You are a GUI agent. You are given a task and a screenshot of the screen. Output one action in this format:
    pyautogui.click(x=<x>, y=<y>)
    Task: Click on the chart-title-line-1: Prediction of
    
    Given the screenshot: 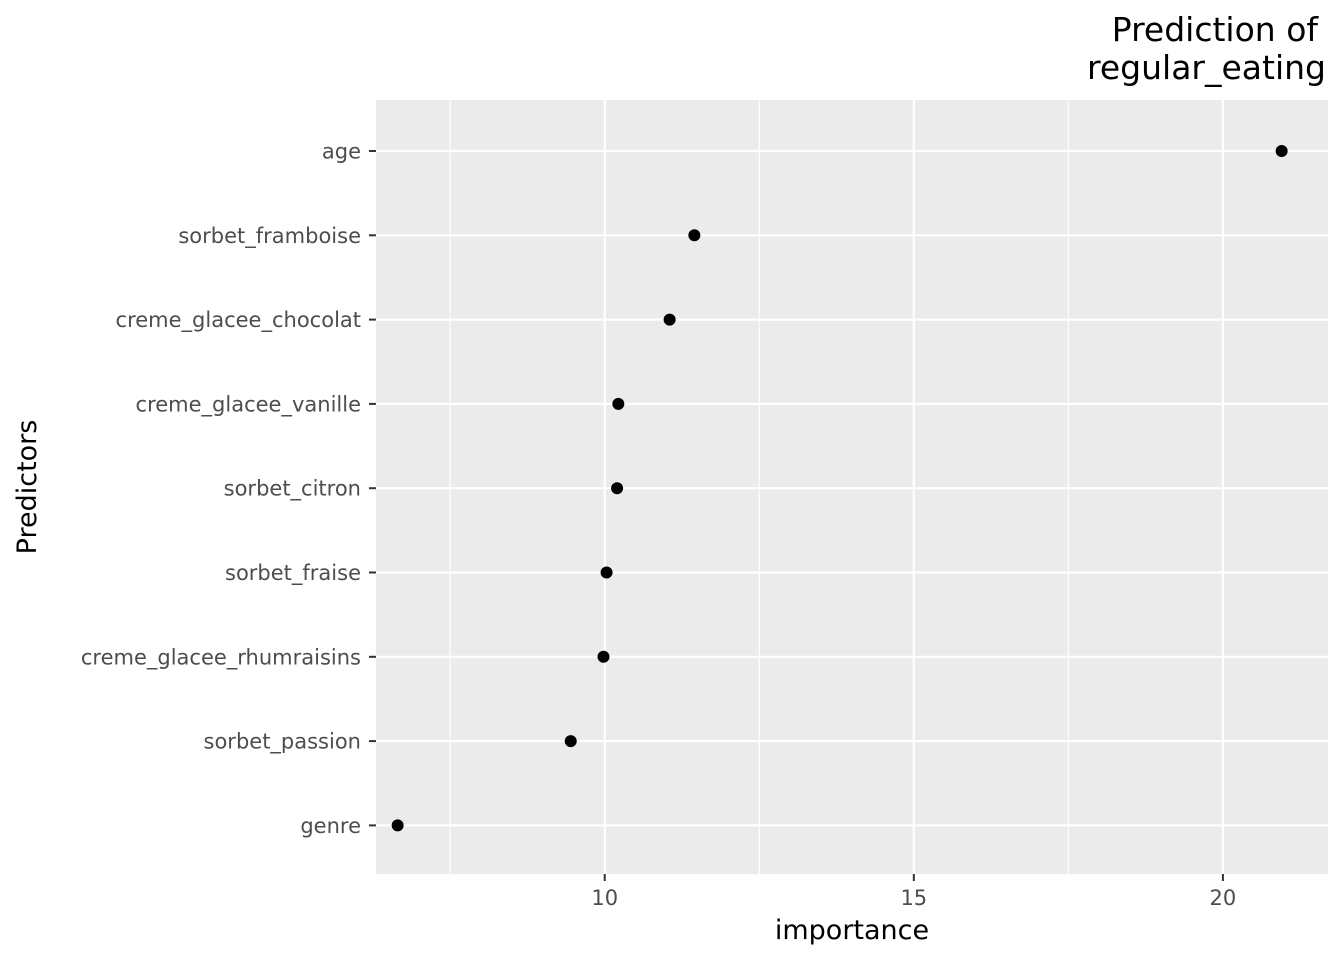 What is the action you would take?
    pyautogui.click(x=1216, y=29)
    